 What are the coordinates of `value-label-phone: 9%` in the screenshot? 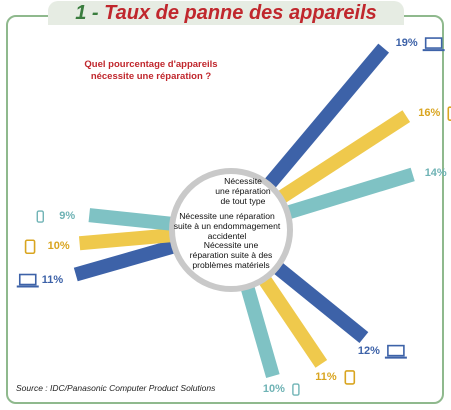 It's located at (67, 216).